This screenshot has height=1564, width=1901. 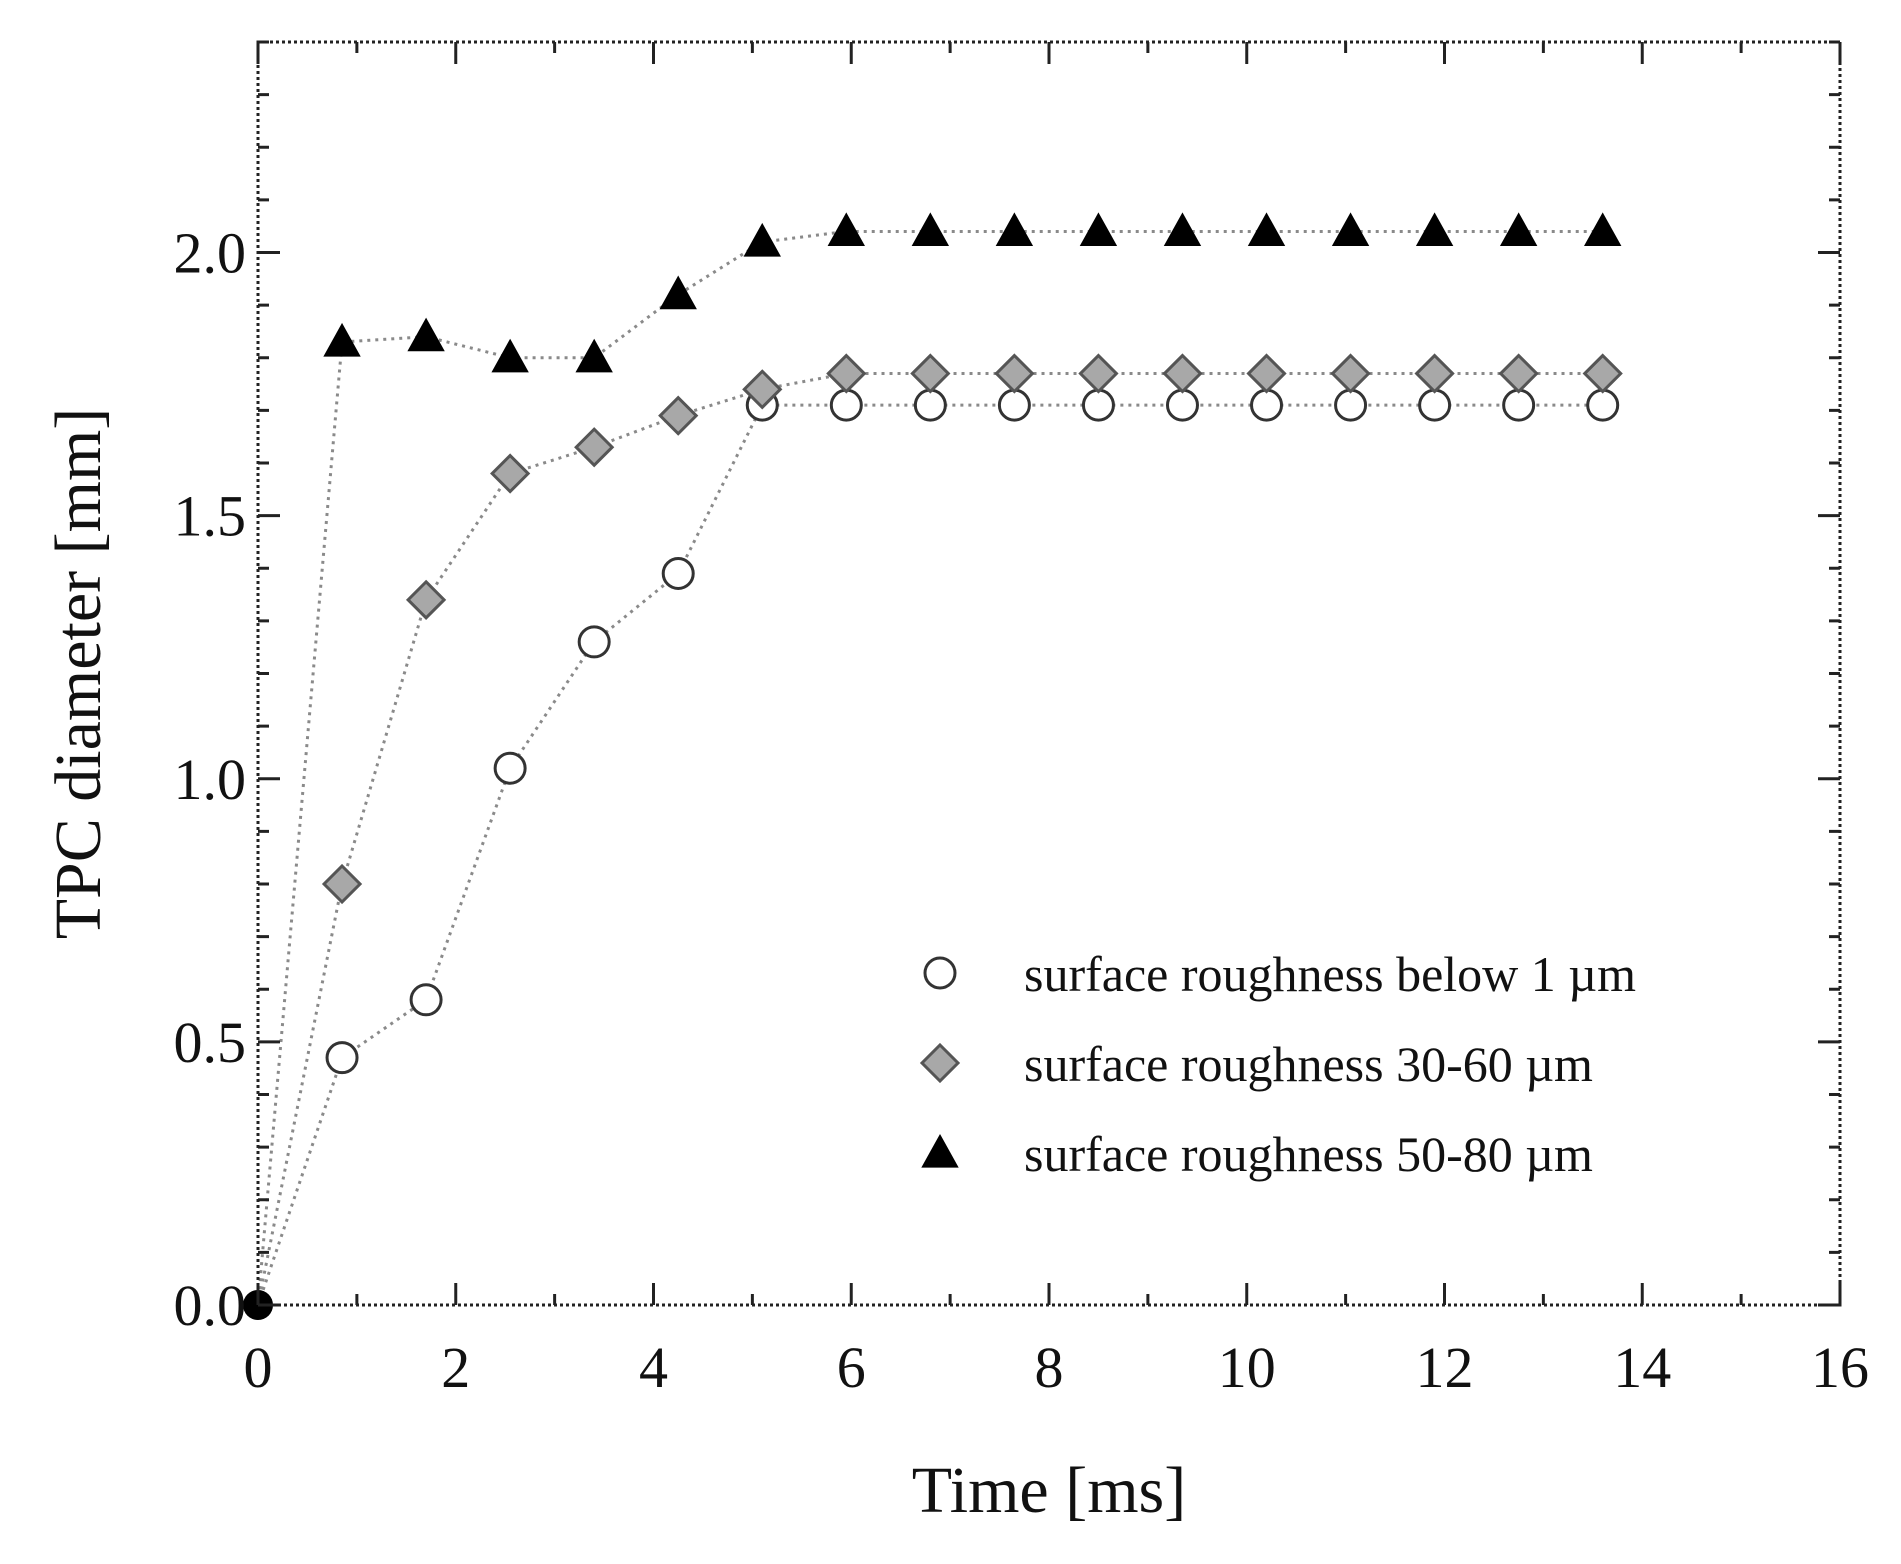 I want to click on x-tick-label: 12, so click(x=1445, y=1367).